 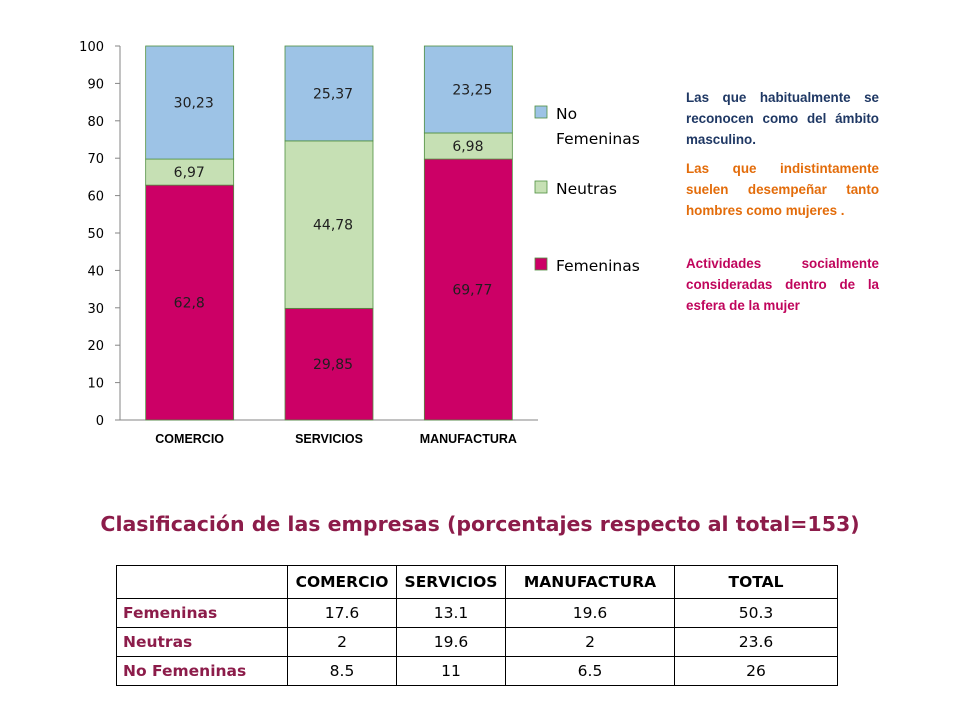 I want to click on table-cell: 50.3, so click(x=756, y=613).